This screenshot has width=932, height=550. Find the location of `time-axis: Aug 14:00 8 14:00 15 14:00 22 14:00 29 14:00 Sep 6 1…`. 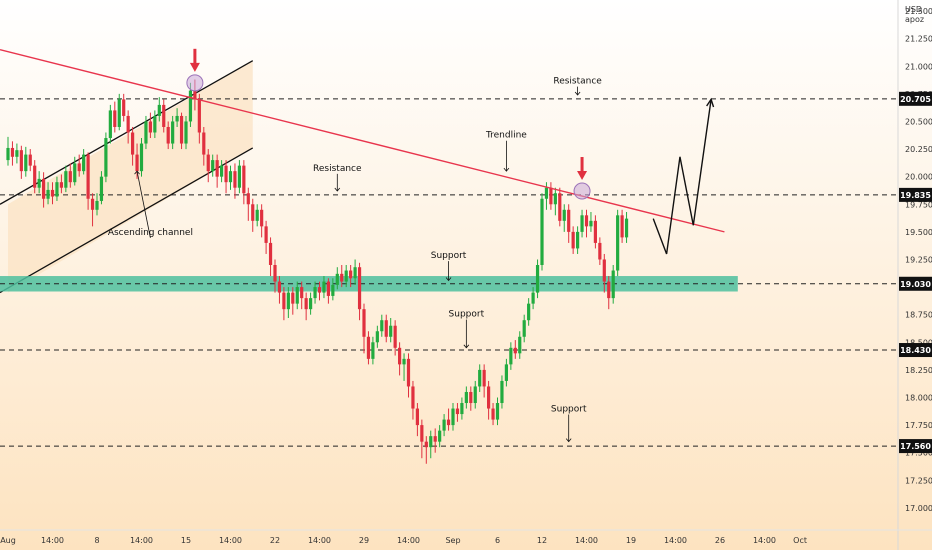

time-axis: Aug 14:00 8 14:00 15 14:00 22 14:00 29 14:00 Sep 6 1… is located at coordinates (403, 540).